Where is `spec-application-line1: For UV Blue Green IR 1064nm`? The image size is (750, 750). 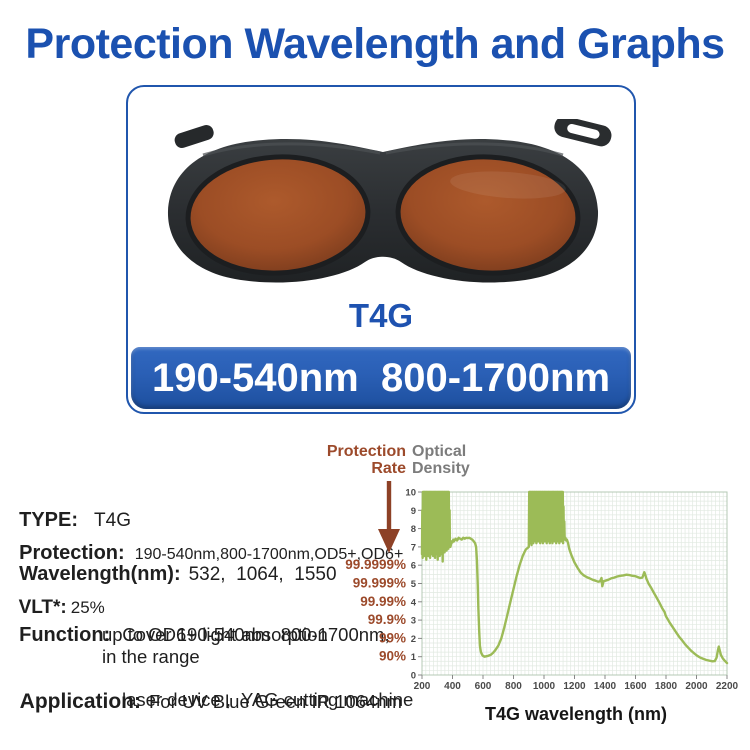 spec-application-line1: For UV Blue Green IR 1064nm is located at coordinates (275, 701).